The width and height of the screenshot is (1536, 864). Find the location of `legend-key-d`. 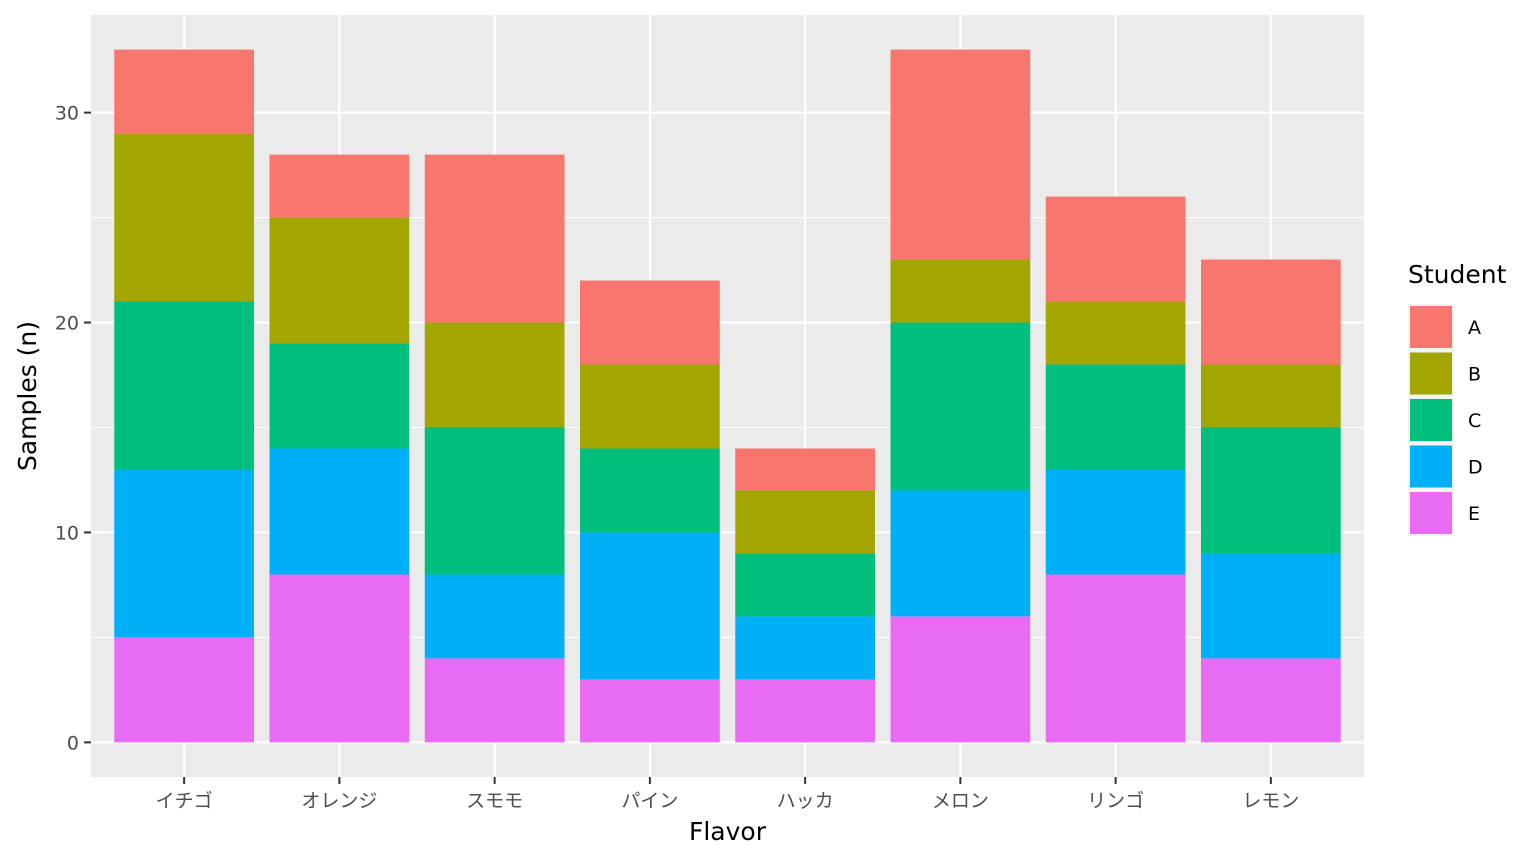

legend-key-d is located at coordinates (1431, 466).